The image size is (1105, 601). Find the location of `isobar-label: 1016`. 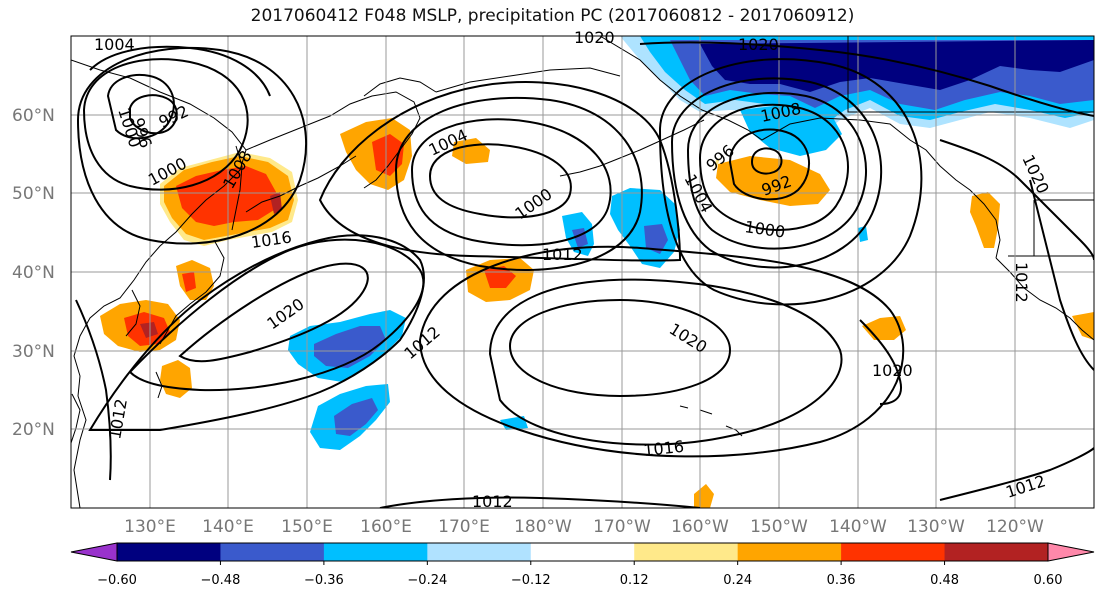

isobar-label: 1016 is located at coordinates (663, 448).